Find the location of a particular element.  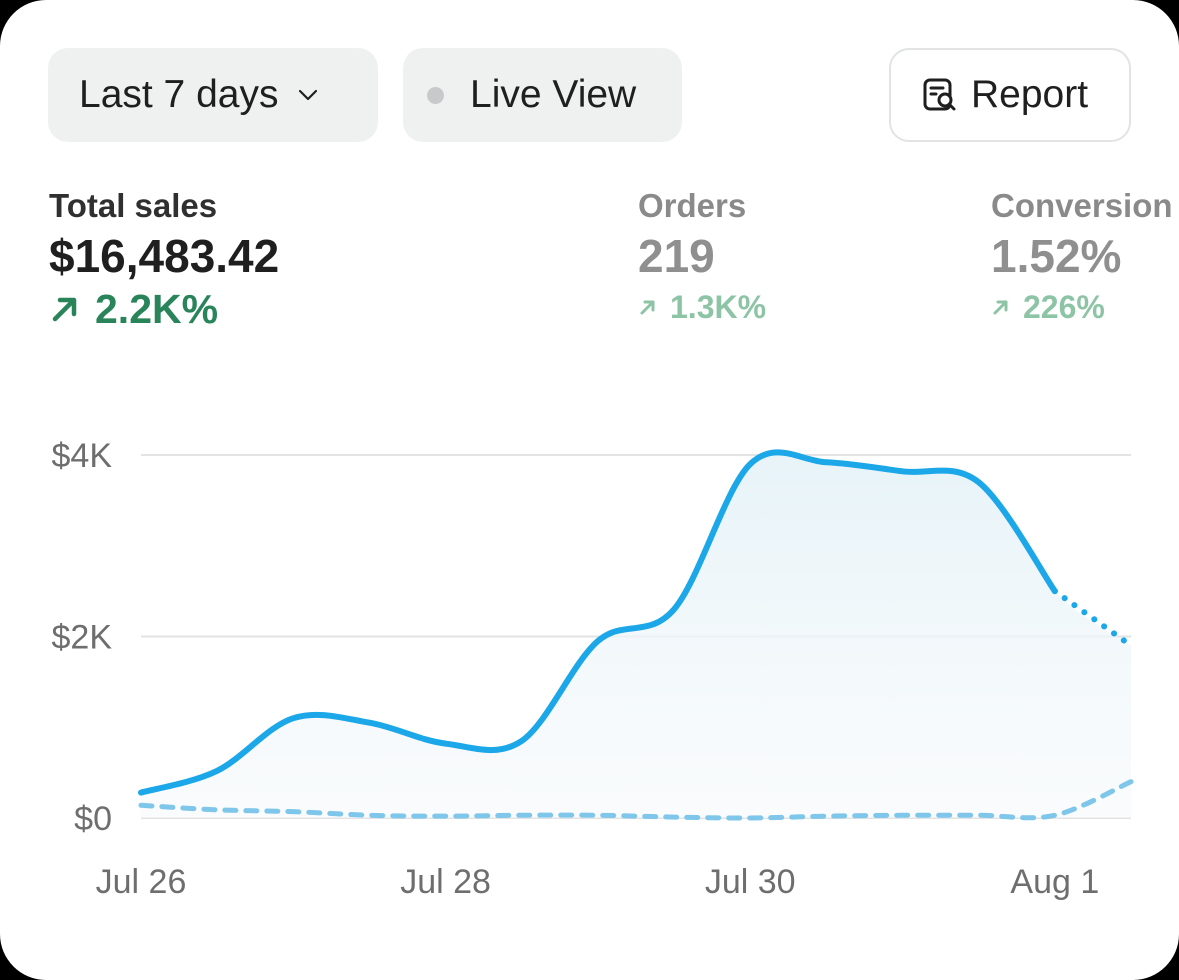

metric-delta: 226% is located at coordinates (1082, 307).